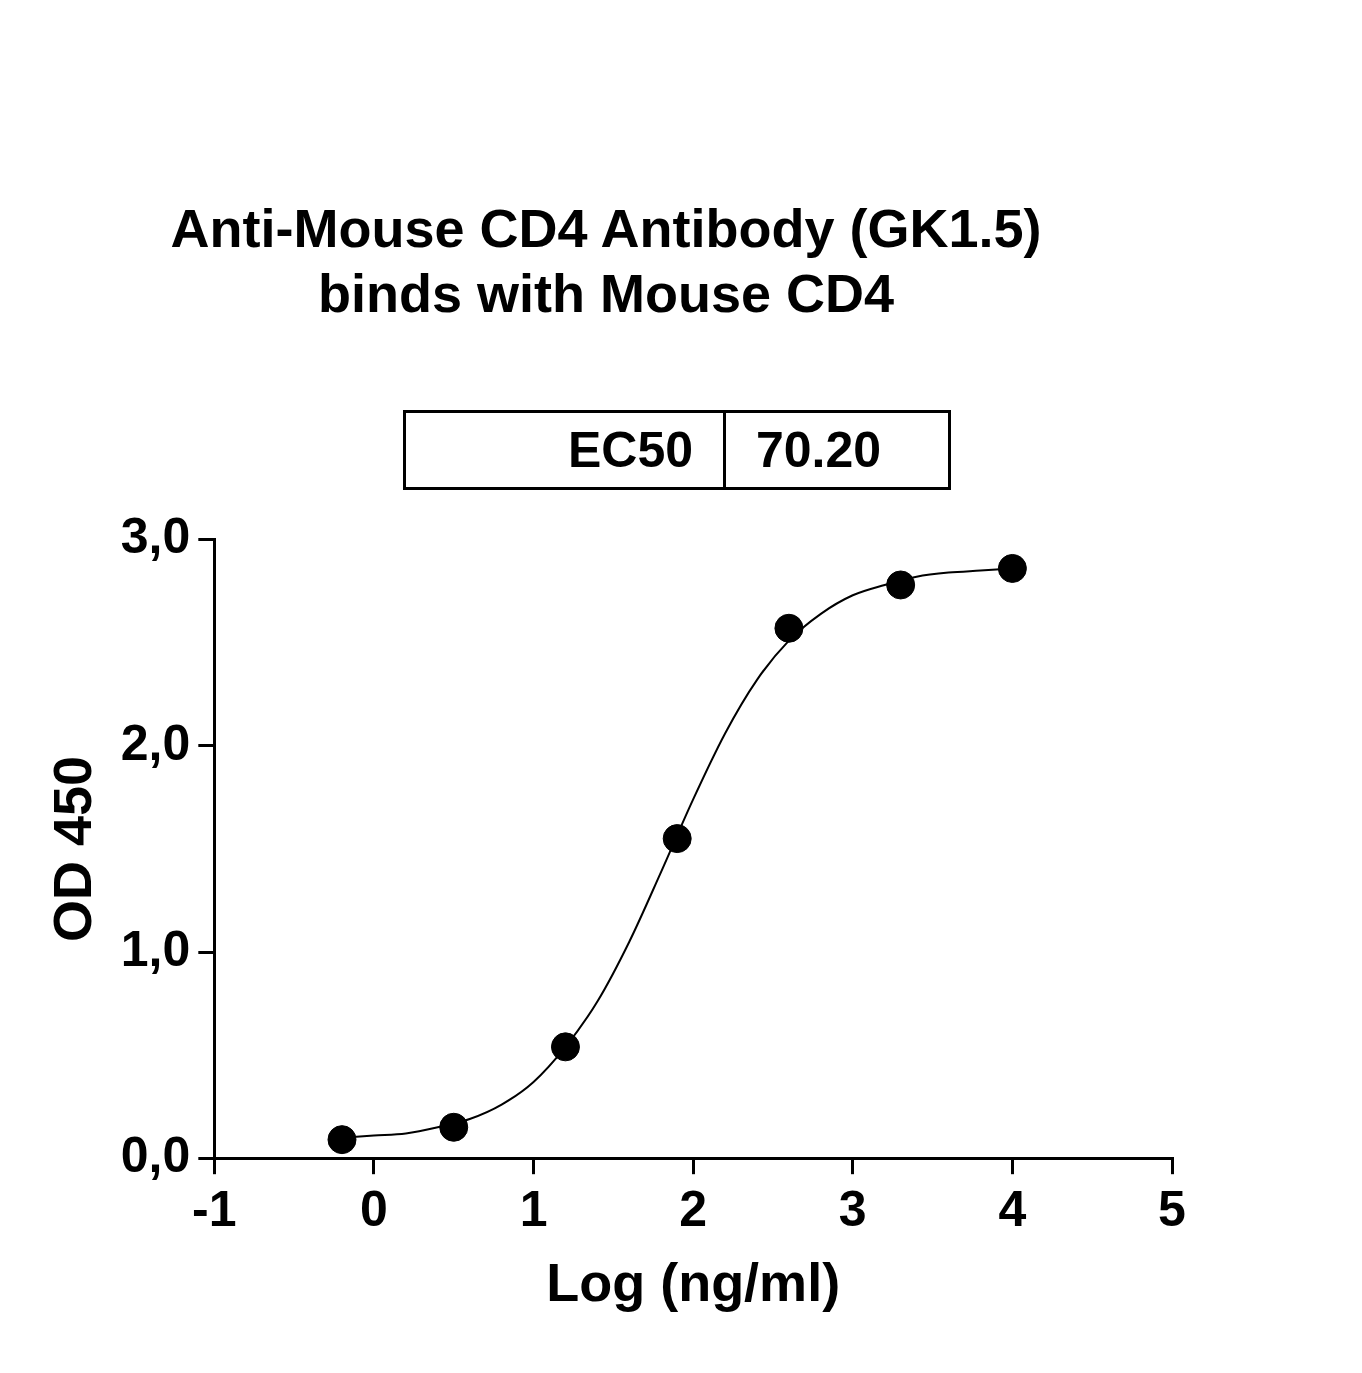 Image resolution: width=1362 pixels, height=1373 pixels. I want to click on y-tick-label: 3,0, so click(155, 536).